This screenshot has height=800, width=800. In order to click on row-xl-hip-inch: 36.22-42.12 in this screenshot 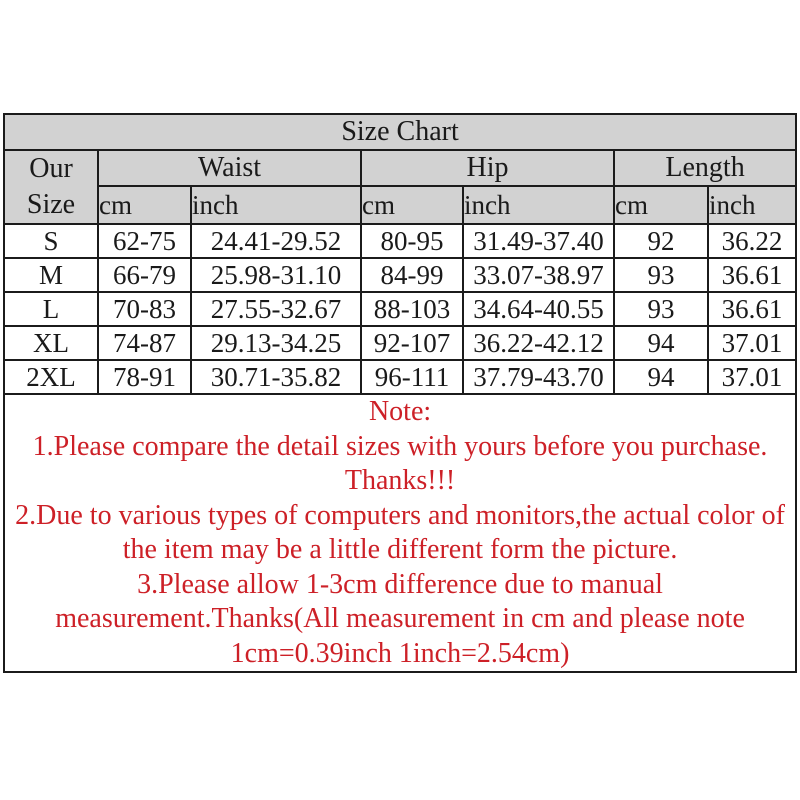, I will do `click(538, 343)`.